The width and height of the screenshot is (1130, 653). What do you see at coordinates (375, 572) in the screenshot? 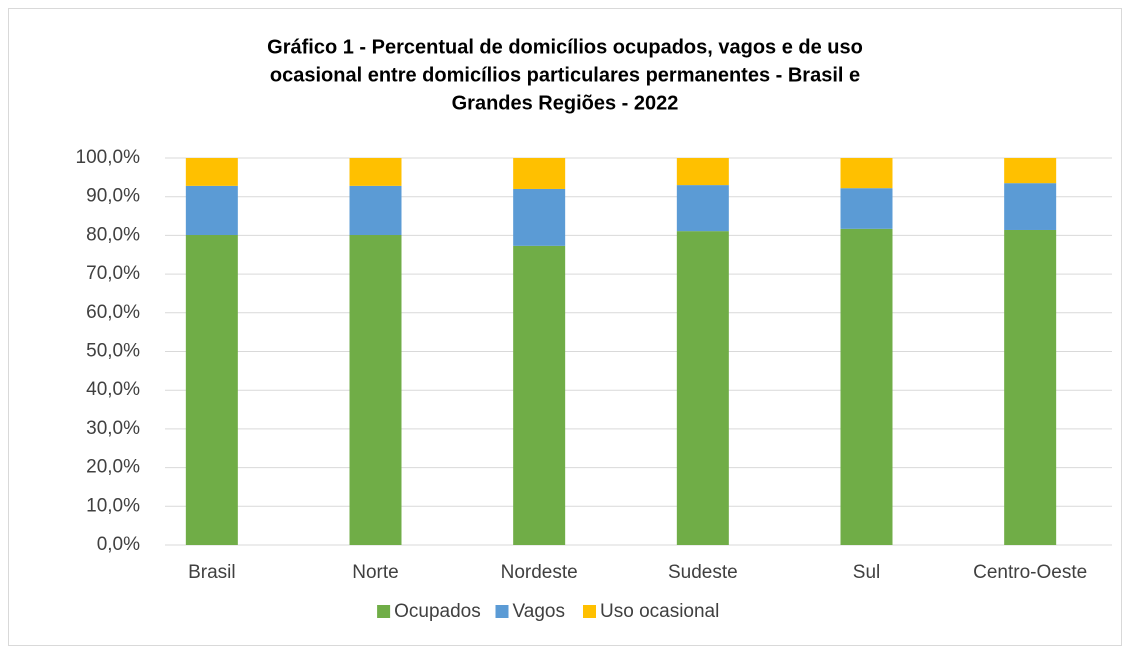
I see `x-tick-label: Norte` at bounding box center [375, 572].